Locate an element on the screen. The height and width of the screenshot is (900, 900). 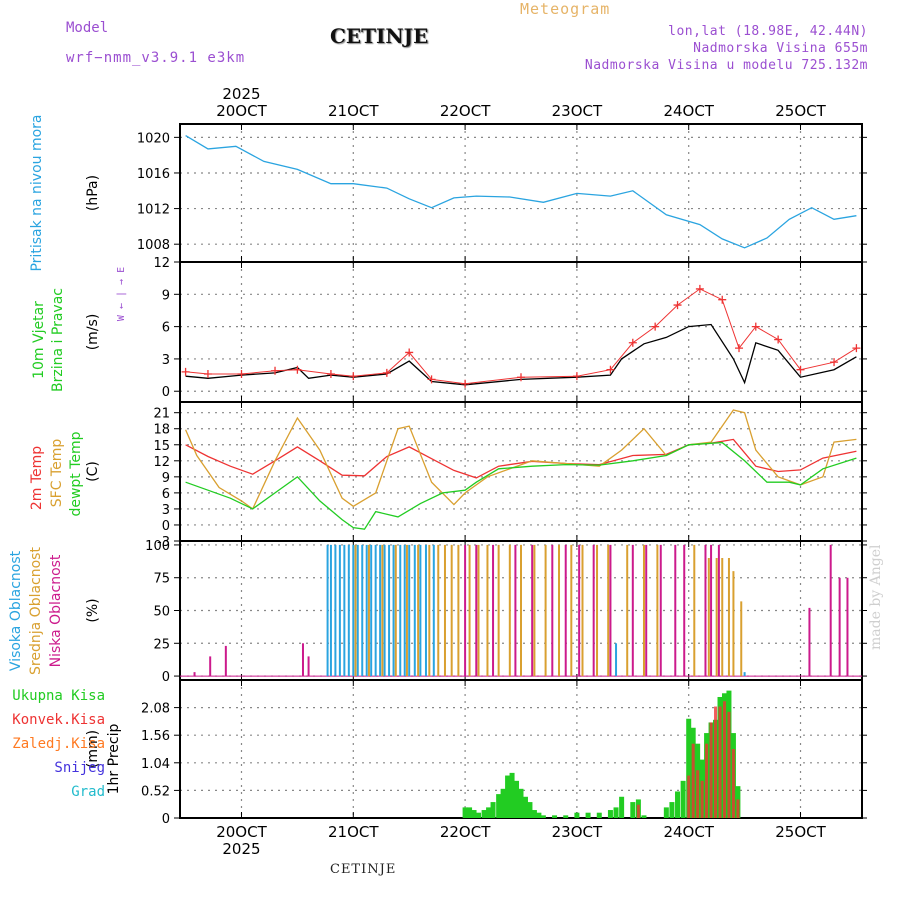
xtick-label-top: 21OCT is located at coordinates (353, 111).